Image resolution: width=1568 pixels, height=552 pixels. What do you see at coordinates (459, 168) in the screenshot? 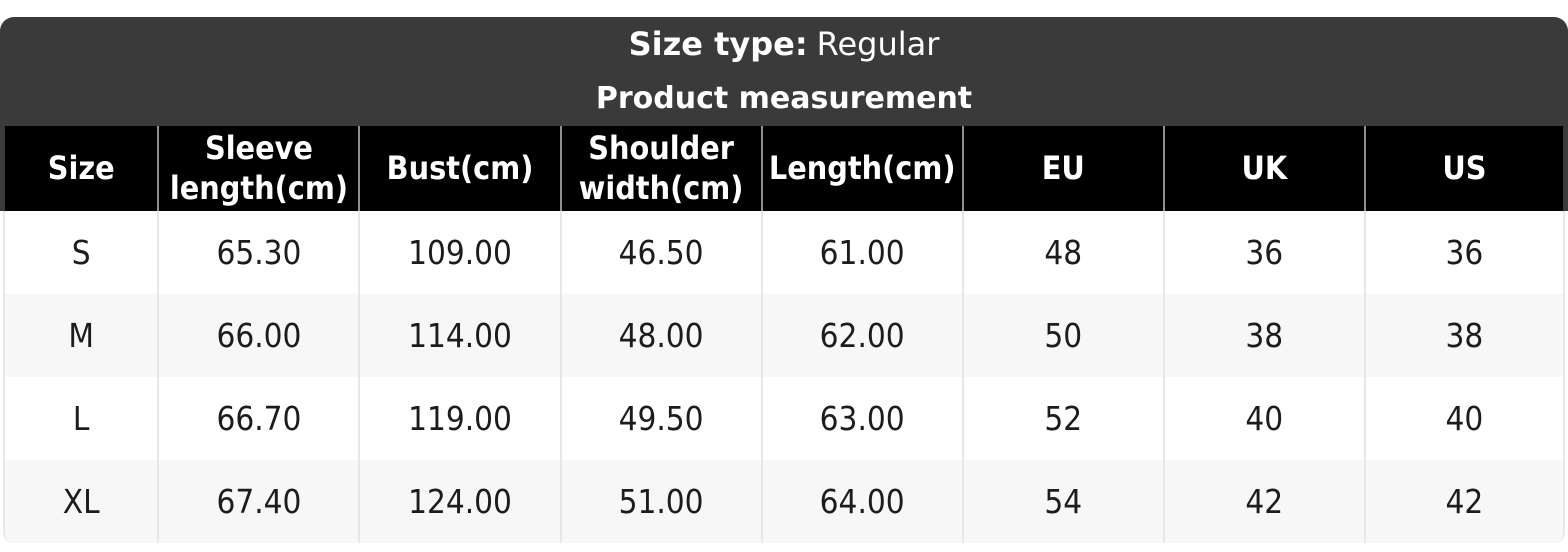
I see `column-header-bust: Bust(cm)` at bounding box center [459, 168].